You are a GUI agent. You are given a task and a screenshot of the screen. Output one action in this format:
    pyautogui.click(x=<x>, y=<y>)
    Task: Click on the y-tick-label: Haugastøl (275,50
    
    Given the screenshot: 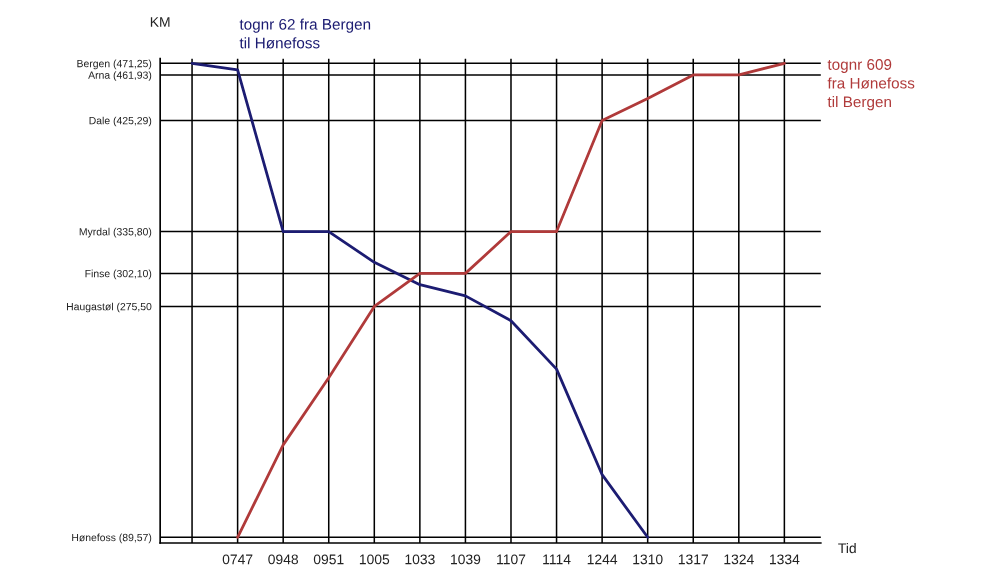 What is the action you would take?
    pyautogui.click(x=109, y=307)
    